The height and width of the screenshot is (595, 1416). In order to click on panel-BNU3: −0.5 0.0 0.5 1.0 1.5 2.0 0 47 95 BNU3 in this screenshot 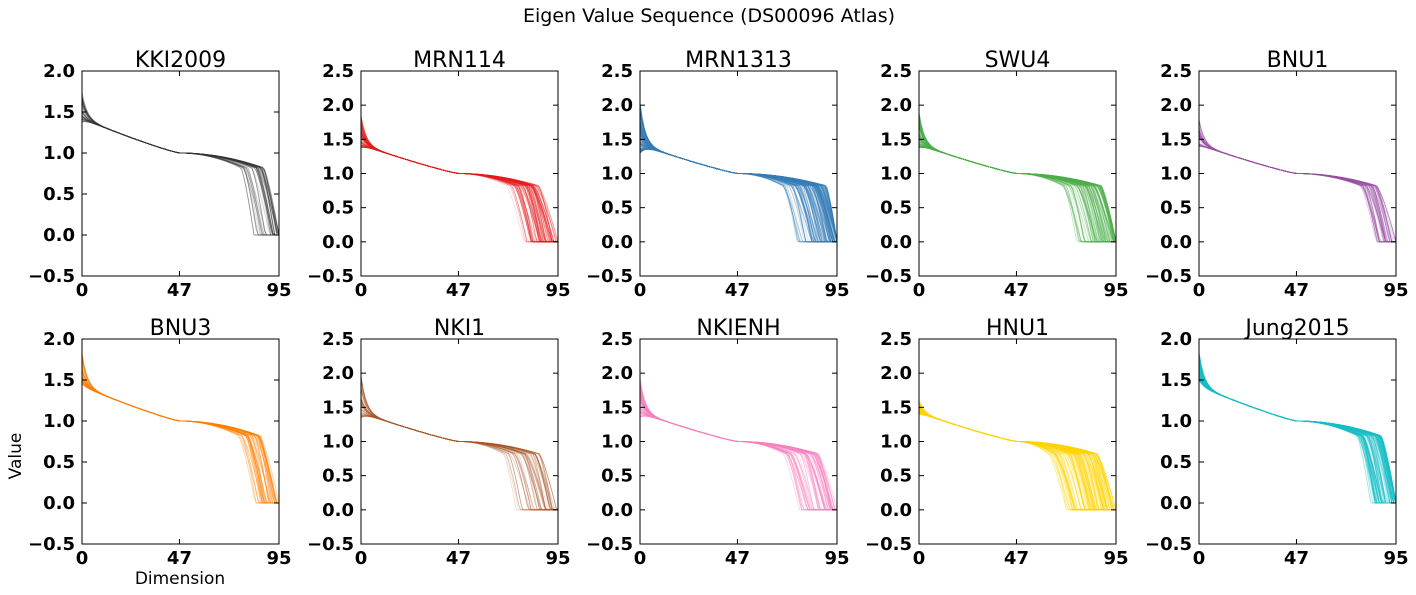, I will do `click(160, 442)`.